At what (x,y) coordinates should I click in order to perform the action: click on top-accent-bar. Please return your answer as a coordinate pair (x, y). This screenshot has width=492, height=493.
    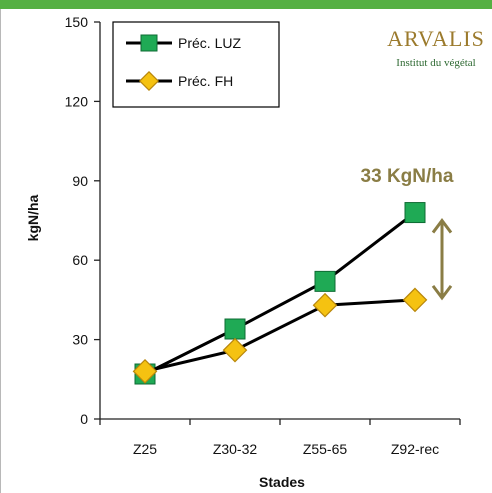
    Looking at the image, I should click on (246, 4).